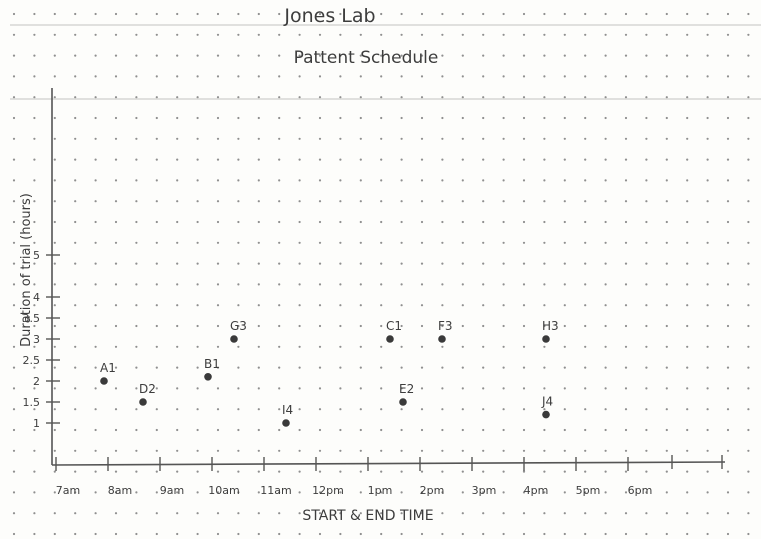 This screenshot has width=761, height=539. Describe the element at coordinates (388, 463) in the screenshot. I see `x-axis-line` at that location.